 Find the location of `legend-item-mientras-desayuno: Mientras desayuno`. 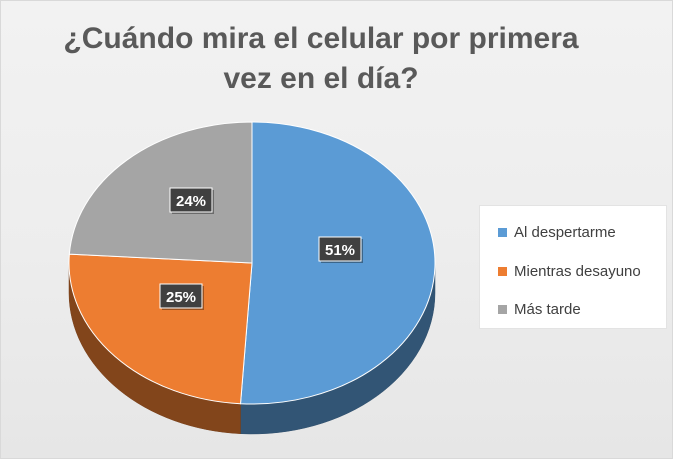

legend-item-mientras-desayuno: Mientras desayuno is located at coordinates (569, 271).